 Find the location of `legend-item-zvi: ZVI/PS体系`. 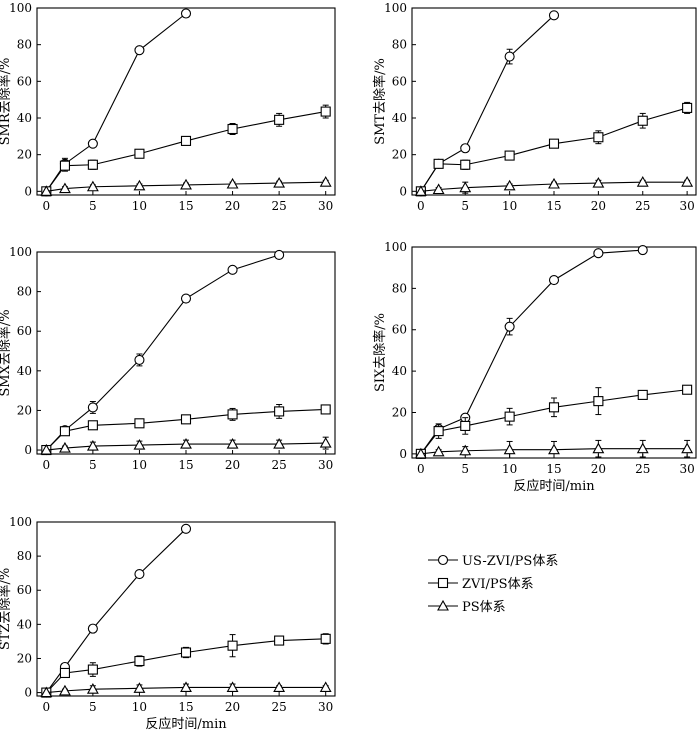

legend-item-zvi: ZVI/PS体系 is located at coordinates (481, 584).